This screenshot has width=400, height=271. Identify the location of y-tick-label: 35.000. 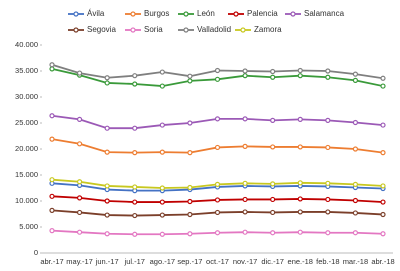
(26, 70).